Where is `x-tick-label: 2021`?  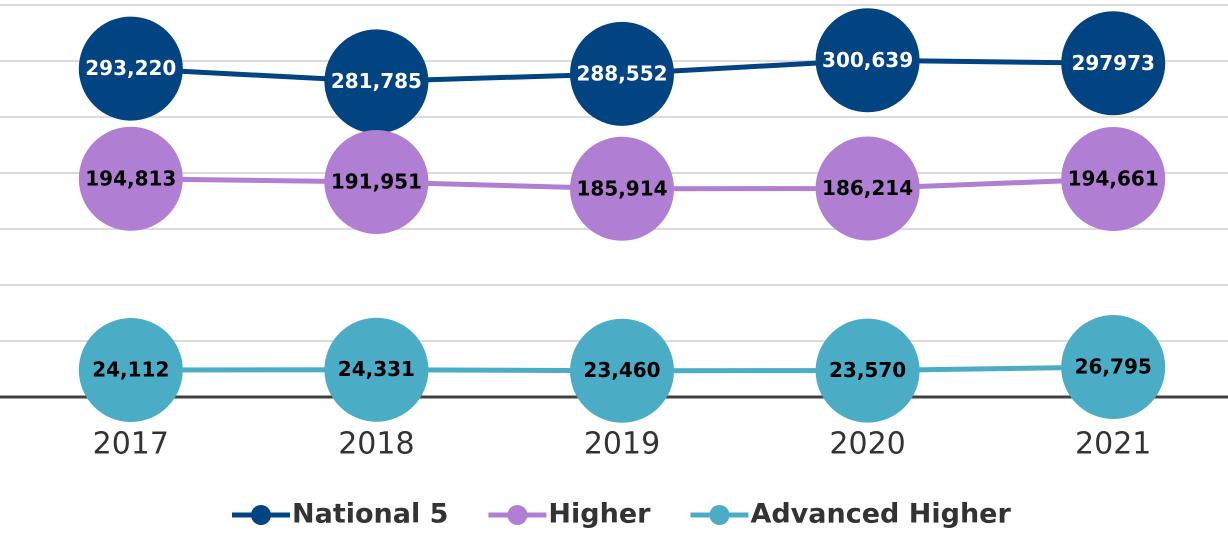 x-tick-label: 2021 is located at coordinates (1113, 444).